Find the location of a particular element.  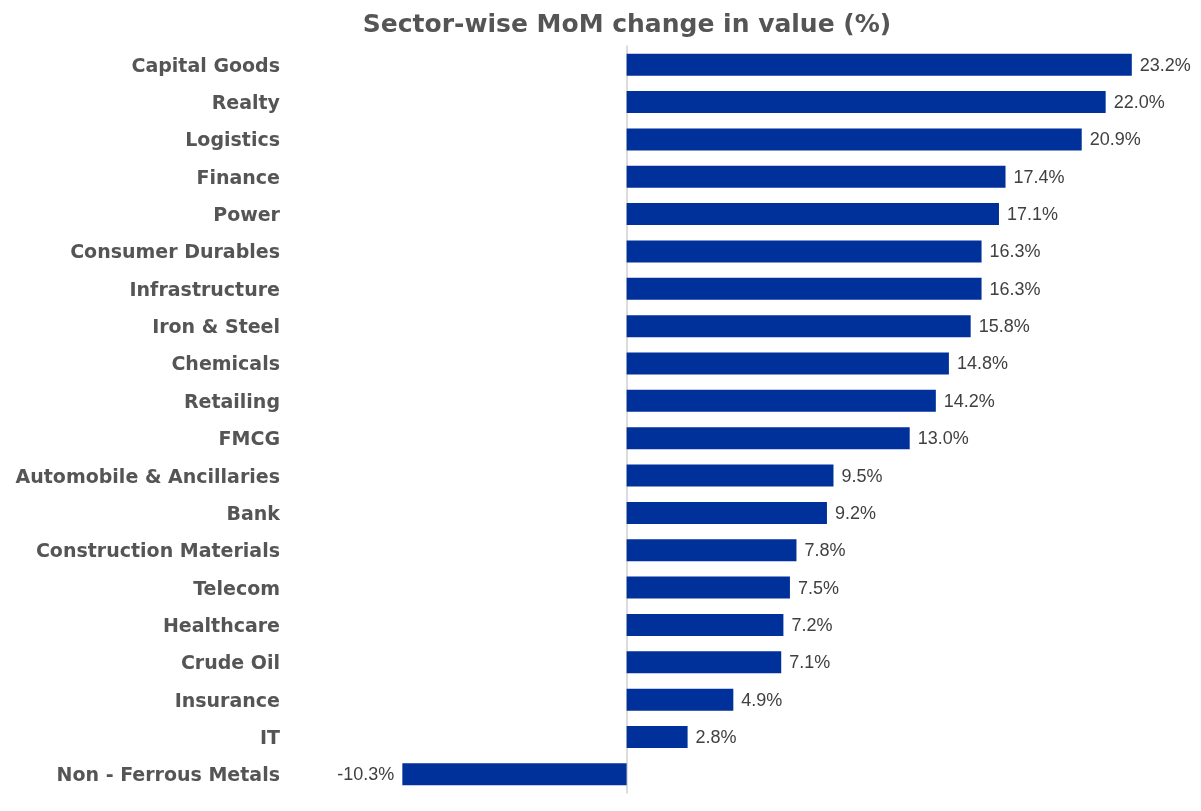

y-tick-label: Finance is located at coordinates (238, 176).